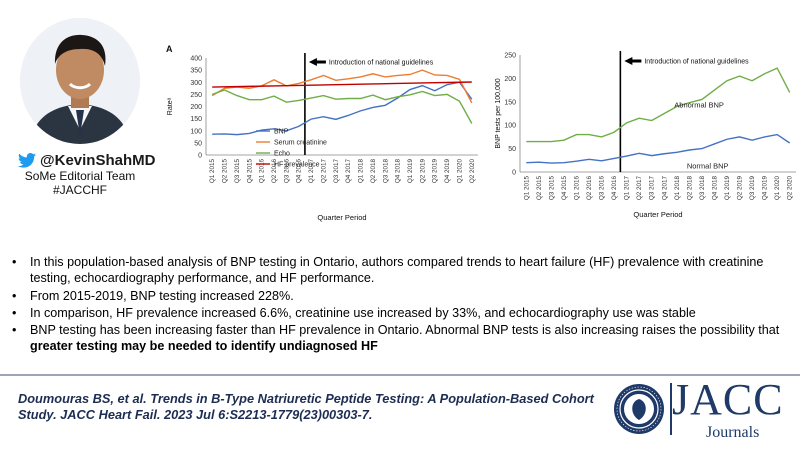 This screenshot has width=800, height=450. I want to click on legend-label: HF prevalence, so click(297, 165).